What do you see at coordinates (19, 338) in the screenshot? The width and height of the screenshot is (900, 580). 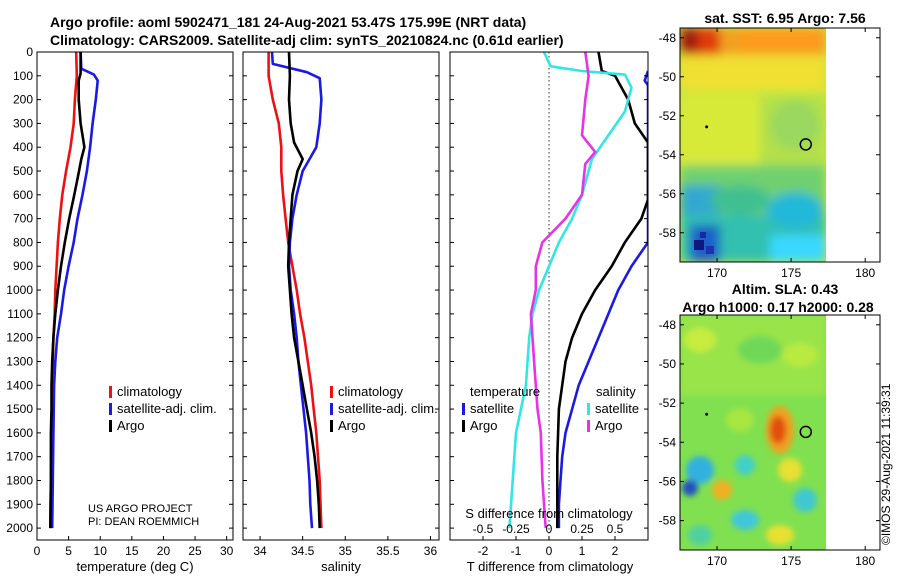 I see `y-tick-label: 1200` at bounding box center [19, 338].